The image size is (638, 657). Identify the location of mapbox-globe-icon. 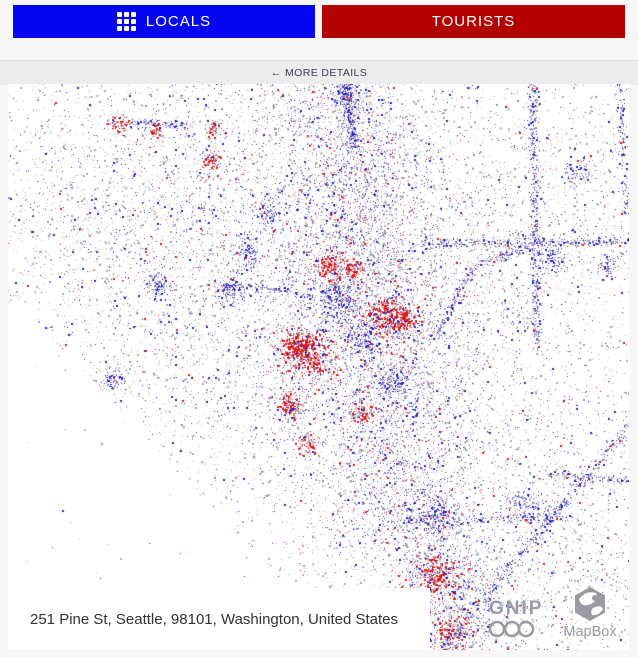
(590, 604).